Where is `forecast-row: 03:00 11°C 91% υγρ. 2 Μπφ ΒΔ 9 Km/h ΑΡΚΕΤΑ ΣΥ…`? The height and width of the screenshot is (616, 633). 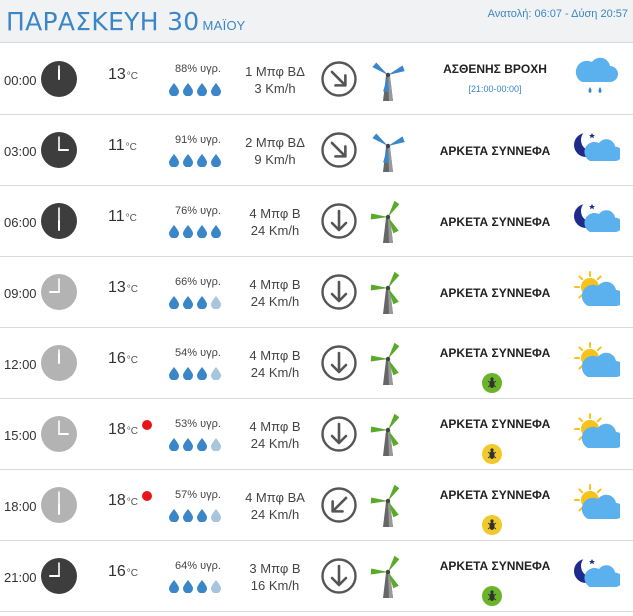 forecast-row: 03:00 11°C 91% υγρ. 2 Μπφ ΒΔ 9 Km/h ΑΡΚΕΤΑ ΣΥ… is located at coordinates (316, 150).